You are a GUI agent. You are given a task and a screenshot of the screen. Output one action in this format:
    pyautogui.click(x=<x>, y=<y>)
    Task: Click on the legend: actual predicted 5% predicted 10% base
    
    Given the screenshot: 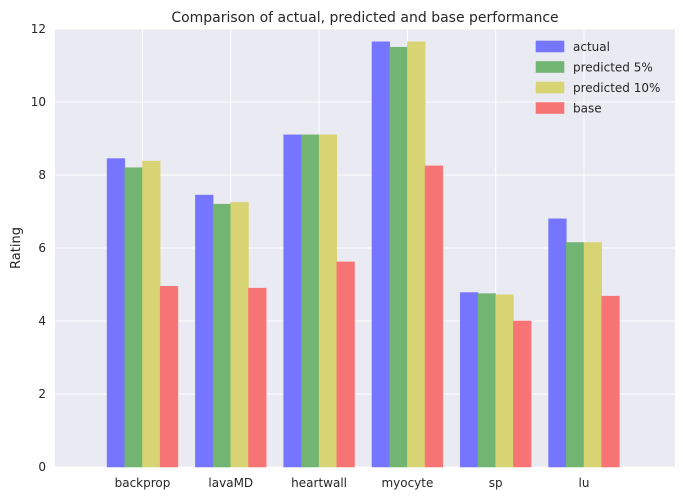 What is the action you would take?
    pyautogui.click(x=597, y=78)
    